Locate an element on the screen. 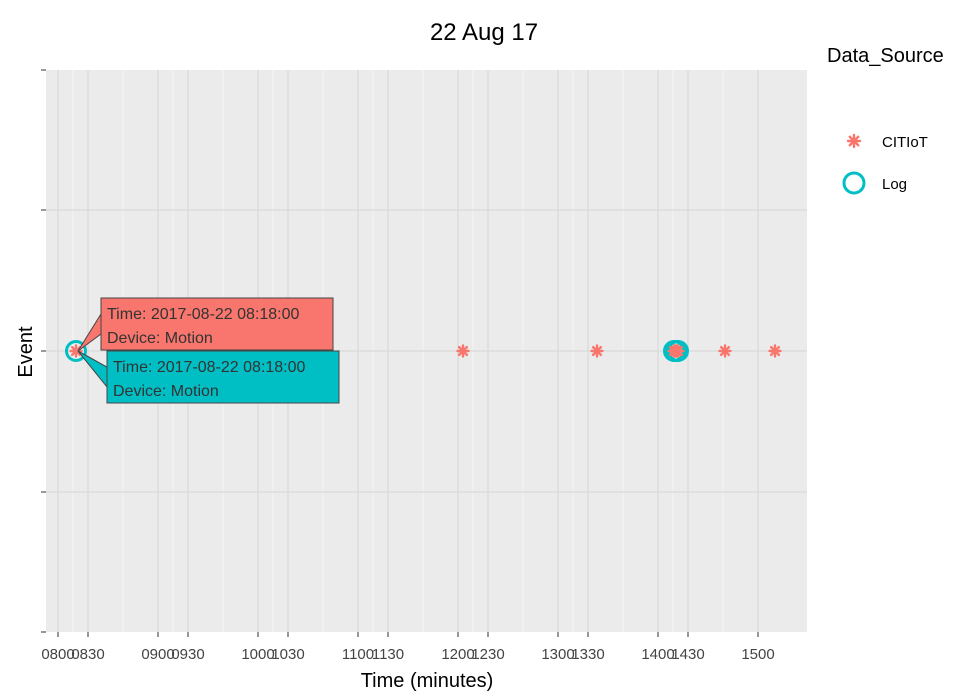  x-tick-label: 1230 is located at coordinates (487, 654).